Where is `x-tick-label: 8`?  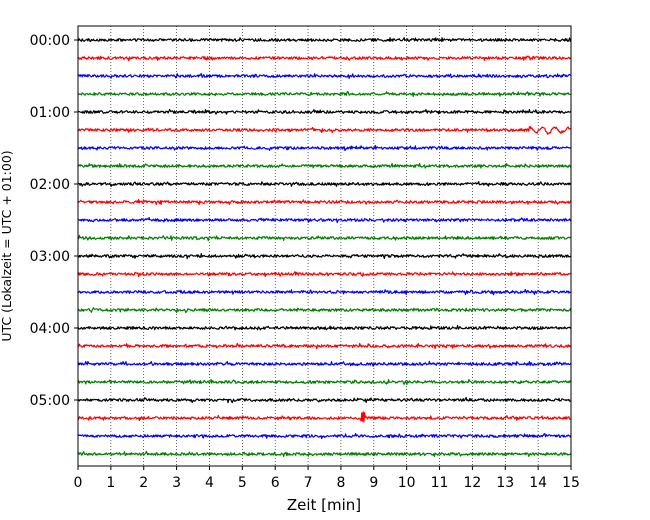 x-tick-label: 8 is located at coordinates (340, 483).